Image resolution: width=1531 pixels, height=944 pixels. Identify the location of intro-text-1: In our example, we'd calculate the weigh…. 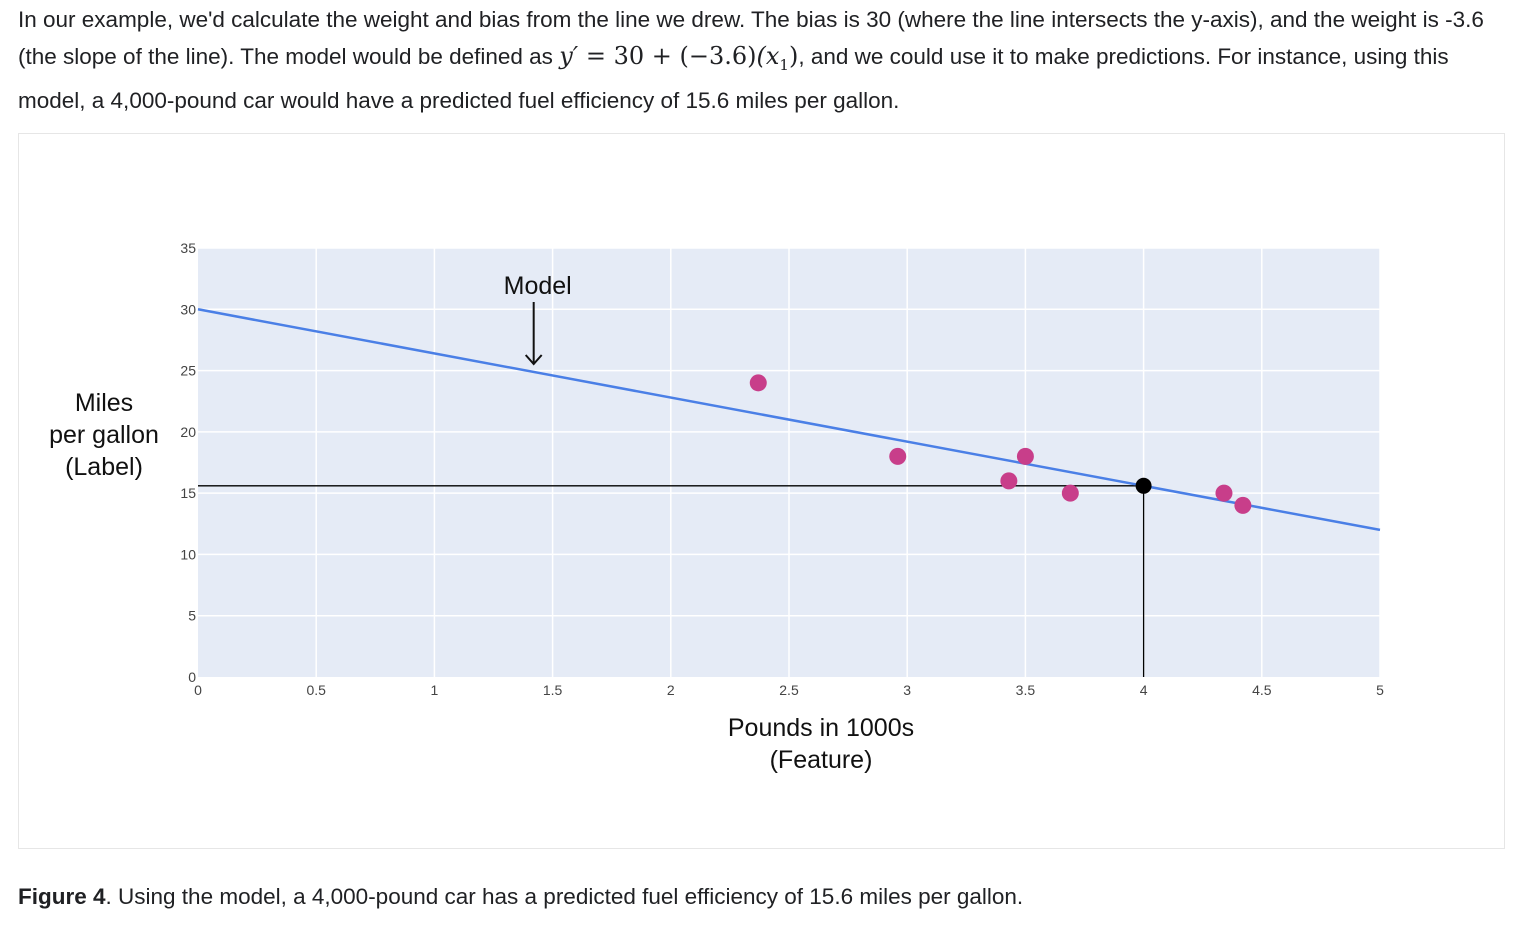
(751, 38).